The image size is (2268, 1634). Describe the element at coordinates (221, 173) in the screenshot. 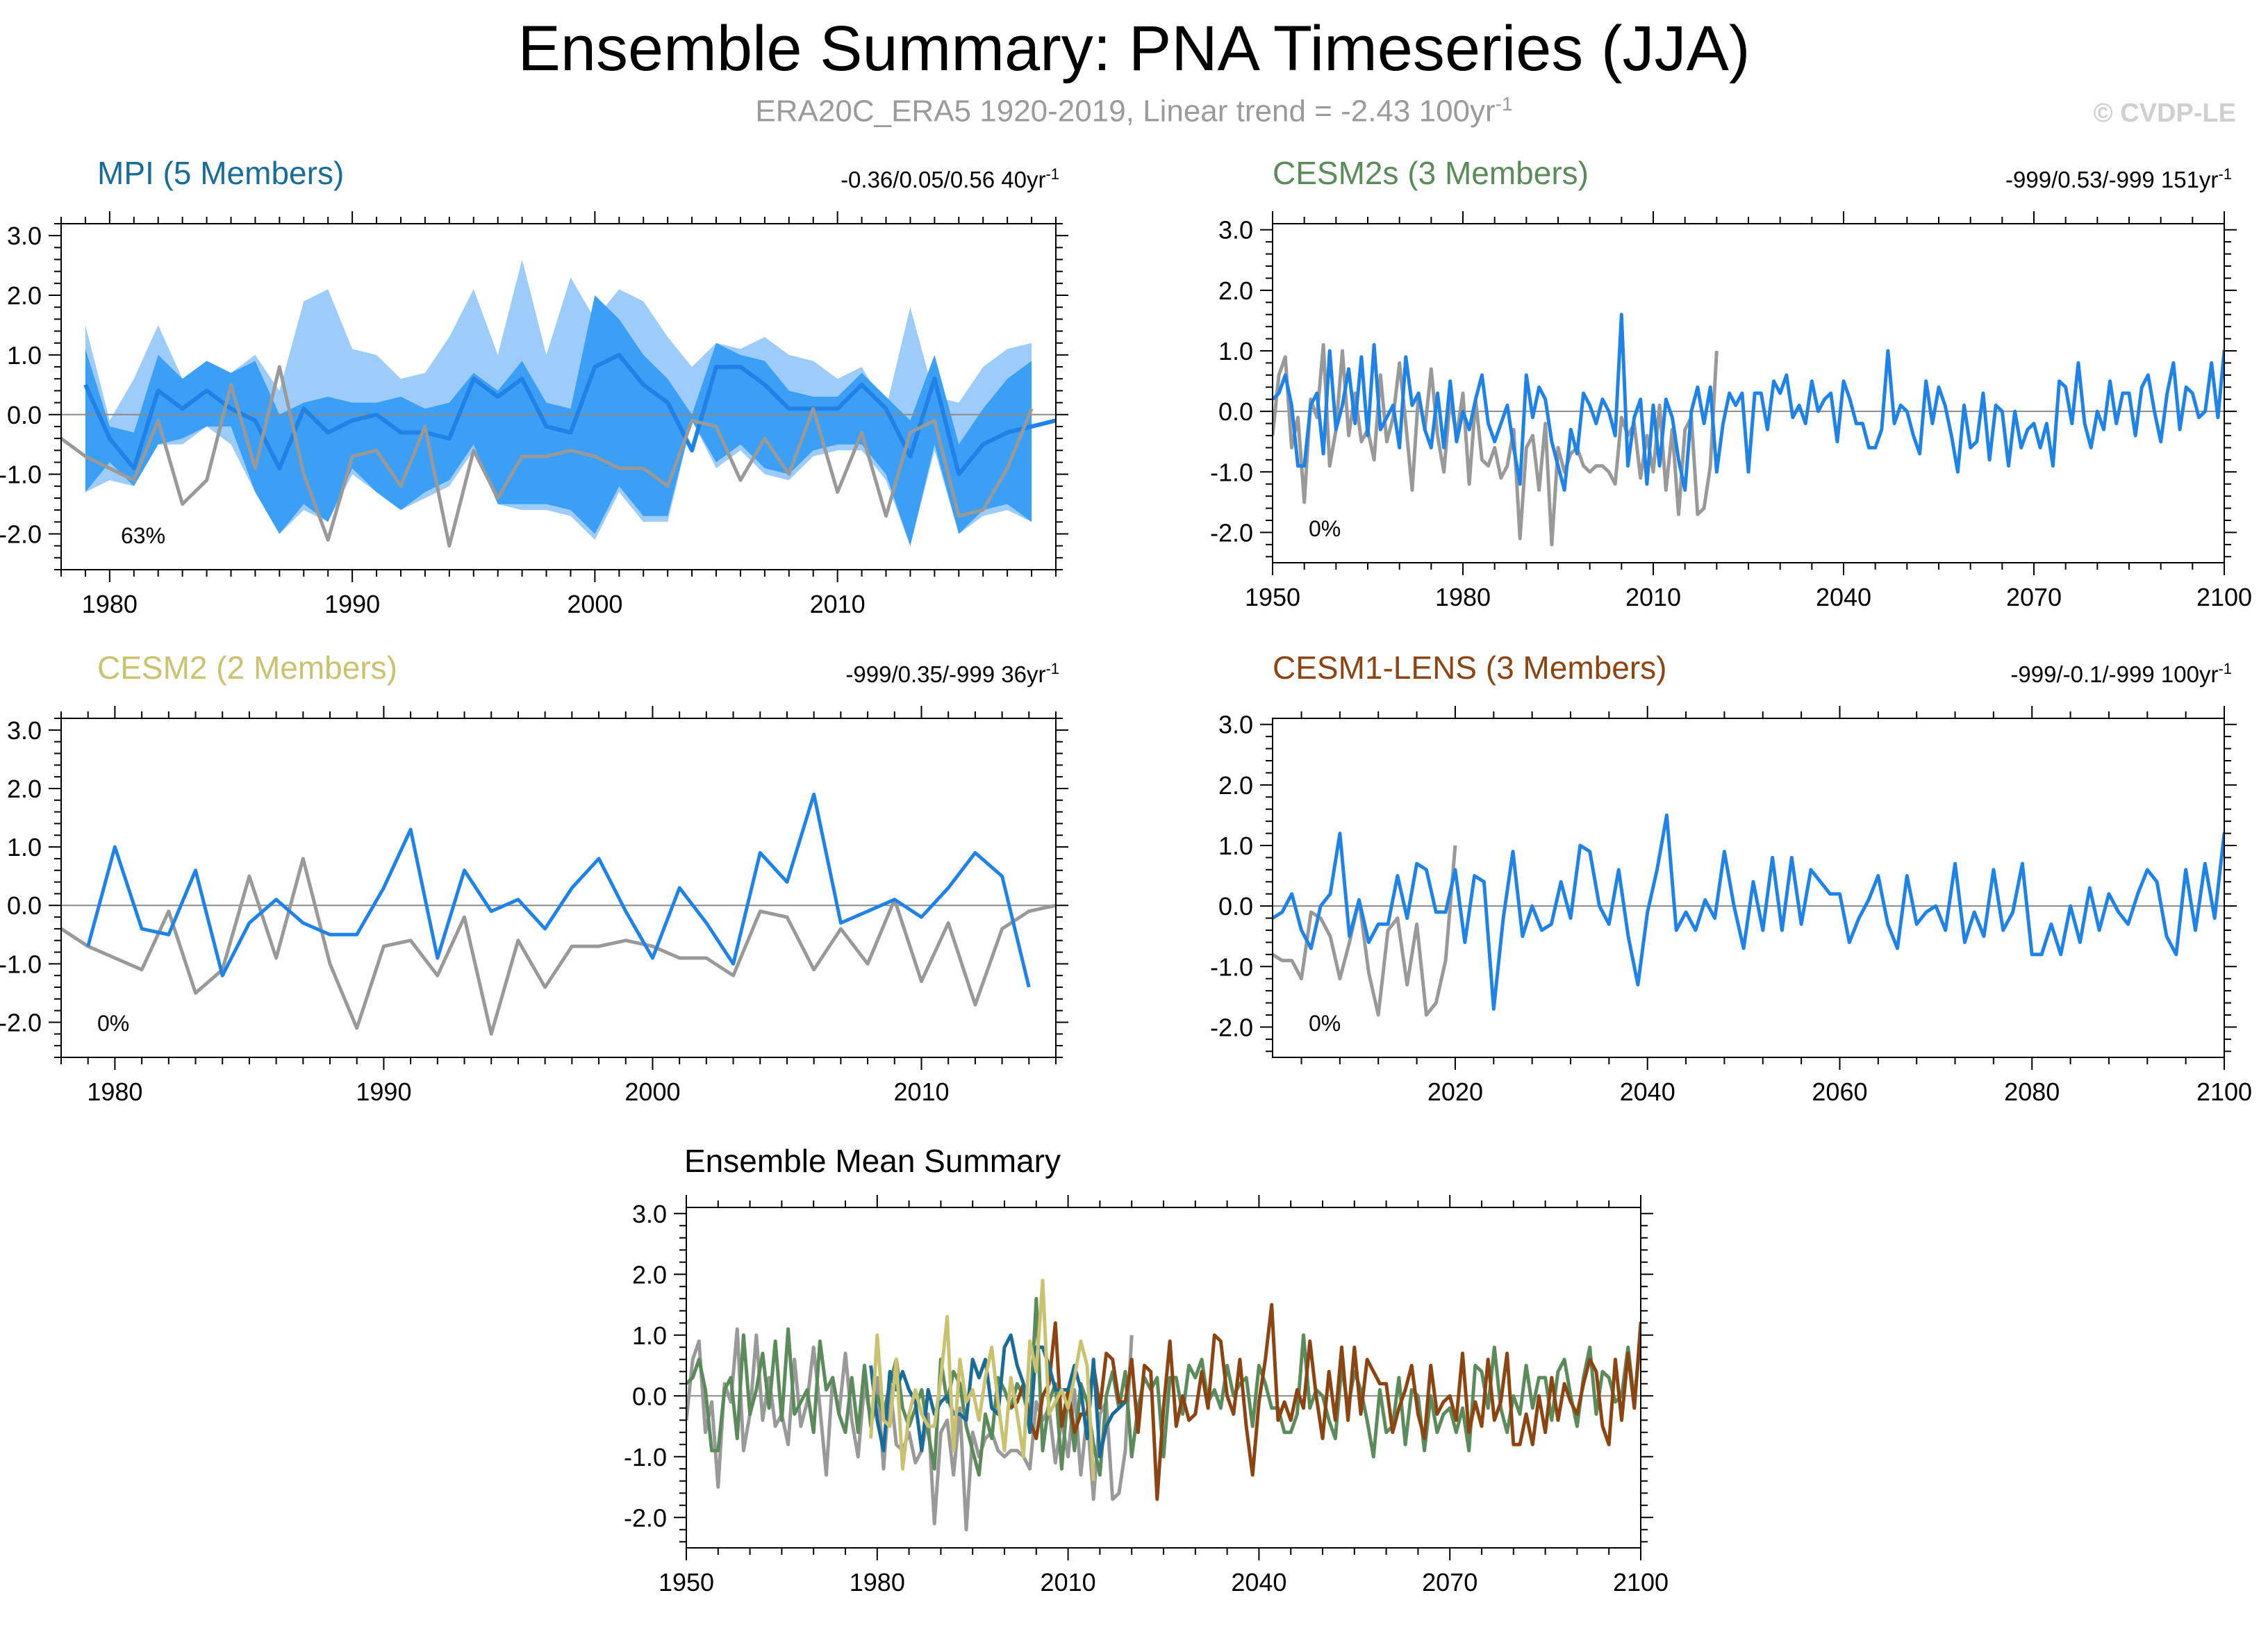

I see `panel-title-mpi: MPI (5 Members)` at that location.